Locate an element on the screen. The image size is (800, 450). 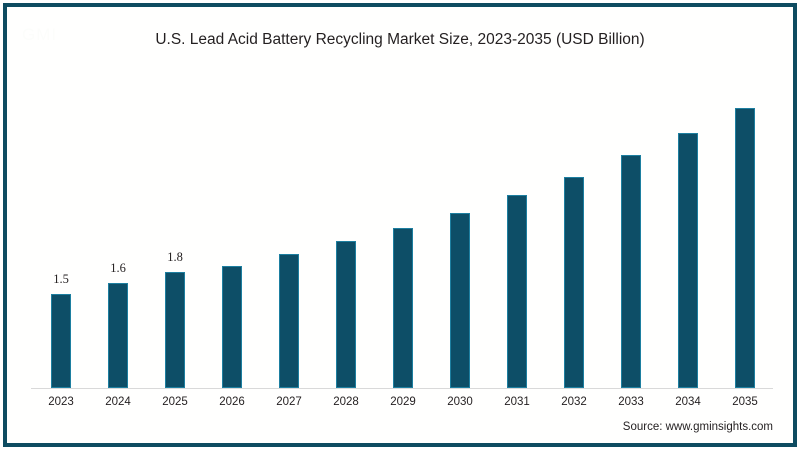
x-tick-label-2034: 2034 is located at coordinates (688, 402).